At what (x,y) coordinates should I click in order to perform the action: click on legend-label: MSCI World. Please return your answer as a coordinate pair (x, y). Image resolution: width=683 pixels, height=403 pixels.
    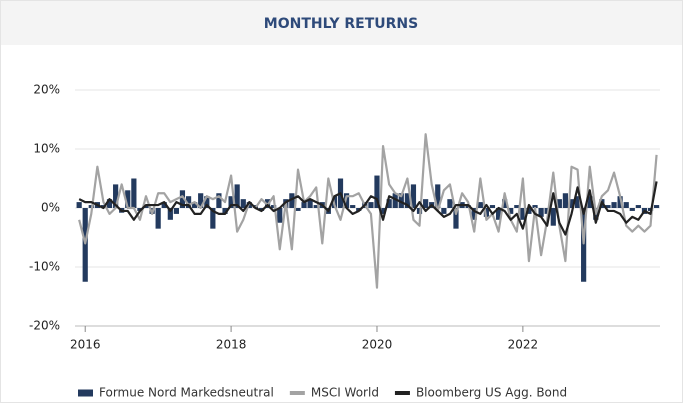
    Looking at the image, I should click on (345, 393).